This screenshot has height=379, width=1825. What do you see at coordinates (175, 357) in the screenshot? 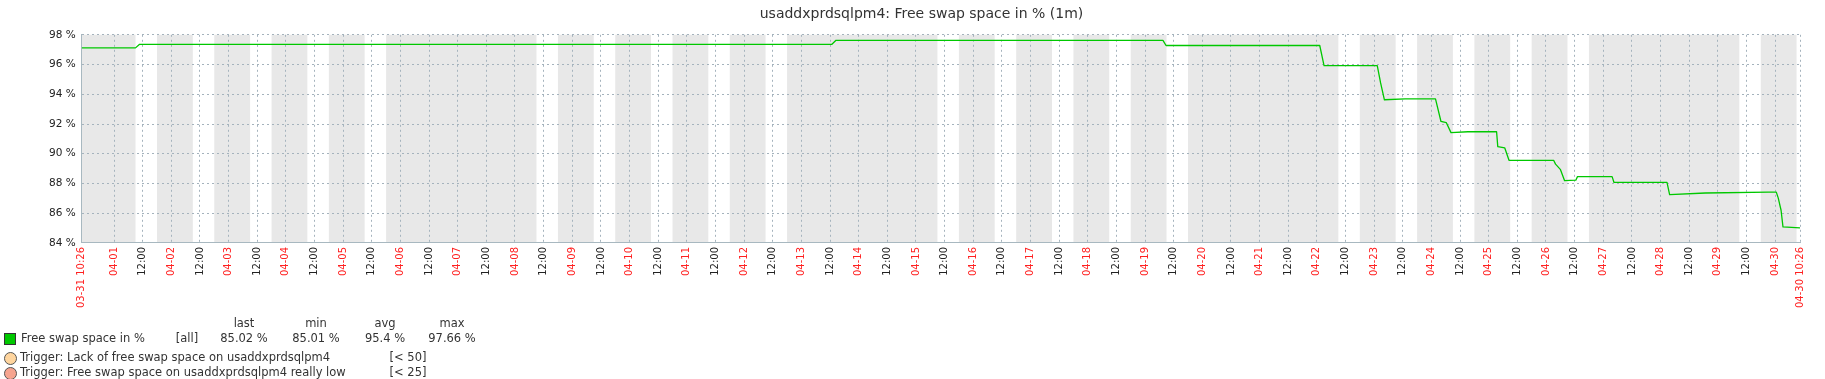
I see `text: Trigger: Lack of free swap space on usaddxprdsqlpm4` at bounding box center [175, 357].